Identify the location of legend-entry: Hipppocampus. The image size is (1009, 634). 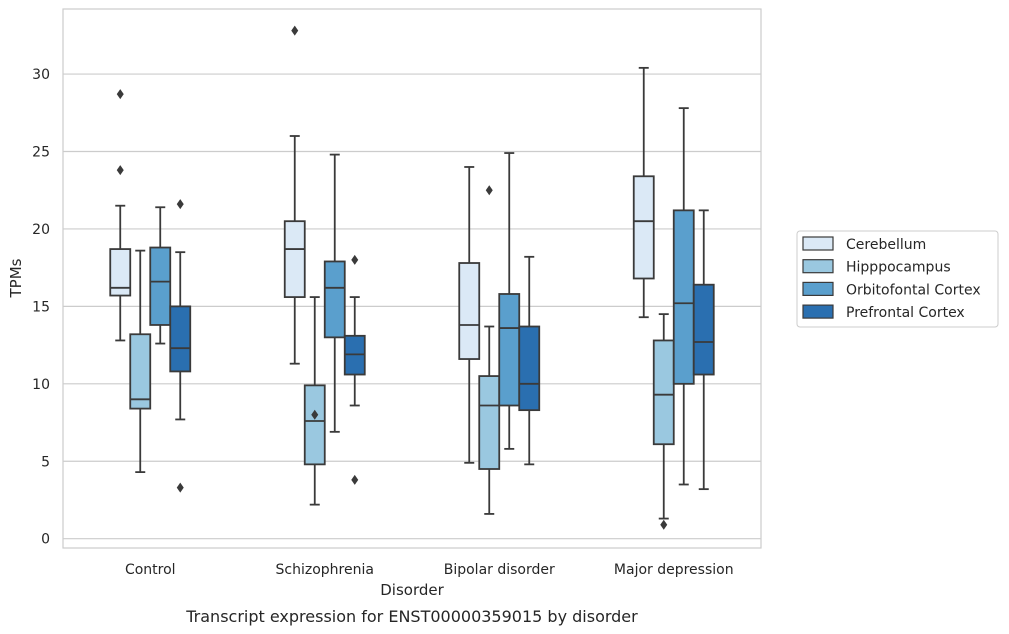
(898, 268).